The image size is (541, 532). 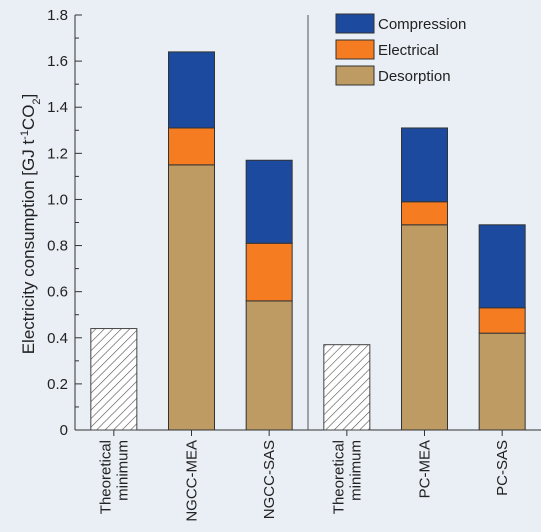 What do you see at coordinates (408, 50) in the screenshot?
I see `legend-label-electrical: Electrical` at bounding box center [408, 50].